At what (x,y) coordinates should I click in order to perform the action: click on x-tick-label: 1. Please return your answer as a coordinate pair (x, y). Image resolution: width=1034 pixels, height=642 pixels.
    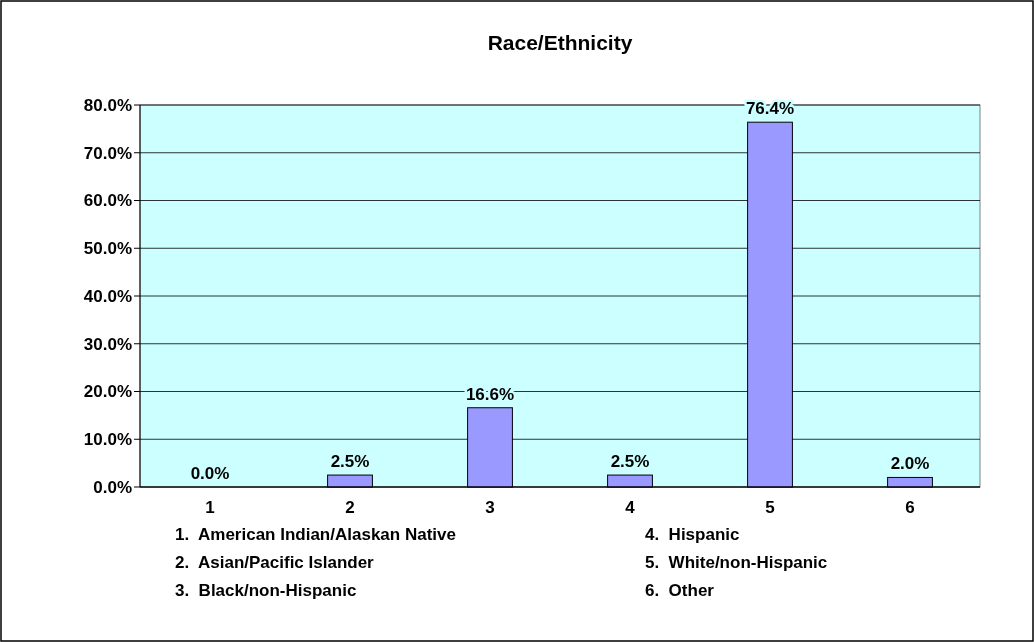
    Looking at the image, I should click on (210, 507).